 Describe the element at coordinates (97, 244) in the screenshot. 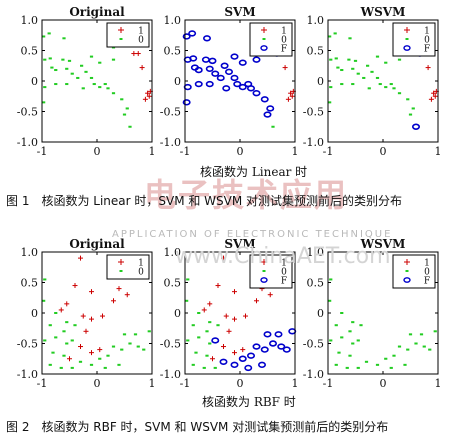

I see `plot-title: Original` at that location.